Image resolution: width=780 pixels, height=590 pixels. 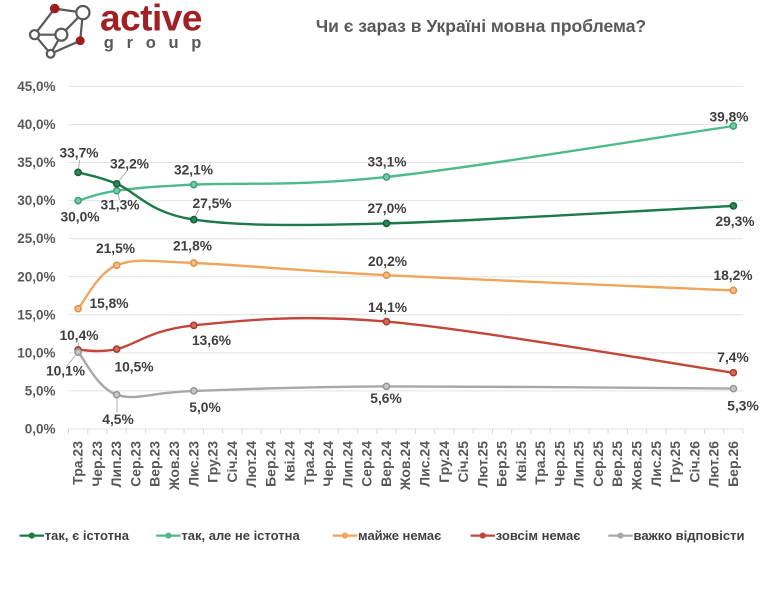 What do you see at coordinates (637, 466) in the screenshot?
I see `svg-text: Жов.25` at bounding box center [637, 466].